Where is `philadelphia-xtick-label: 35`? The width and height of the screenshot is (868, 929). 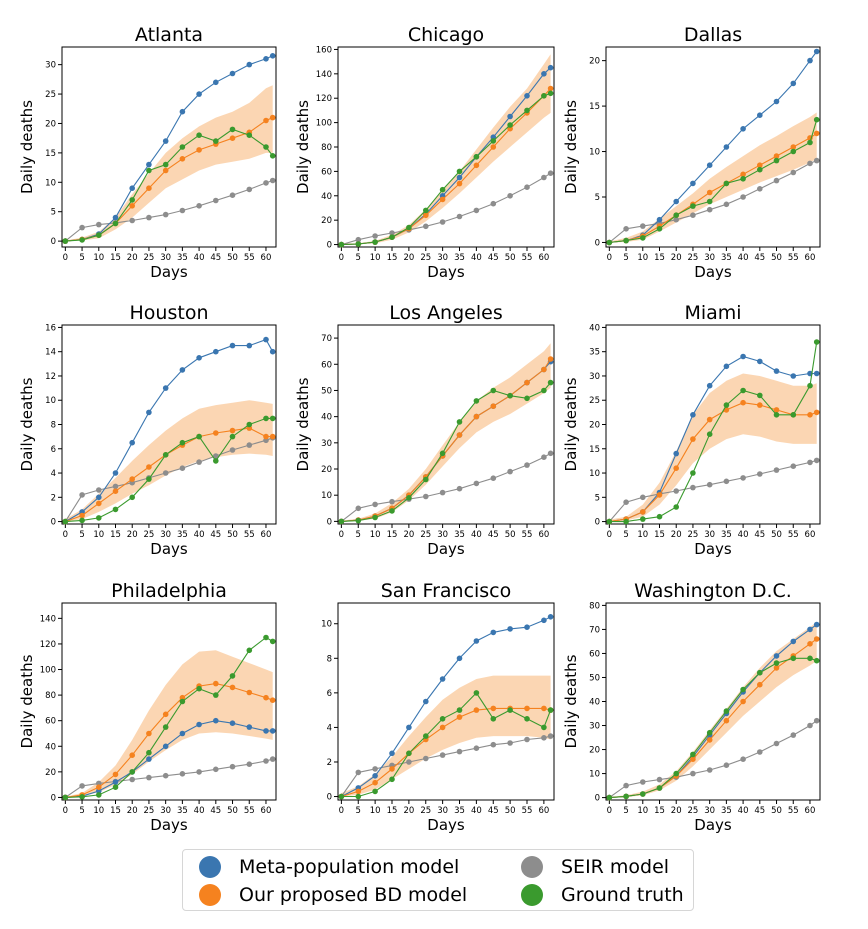
philadelphia-xtick-label: 35 is located at coordinates (182, 811).